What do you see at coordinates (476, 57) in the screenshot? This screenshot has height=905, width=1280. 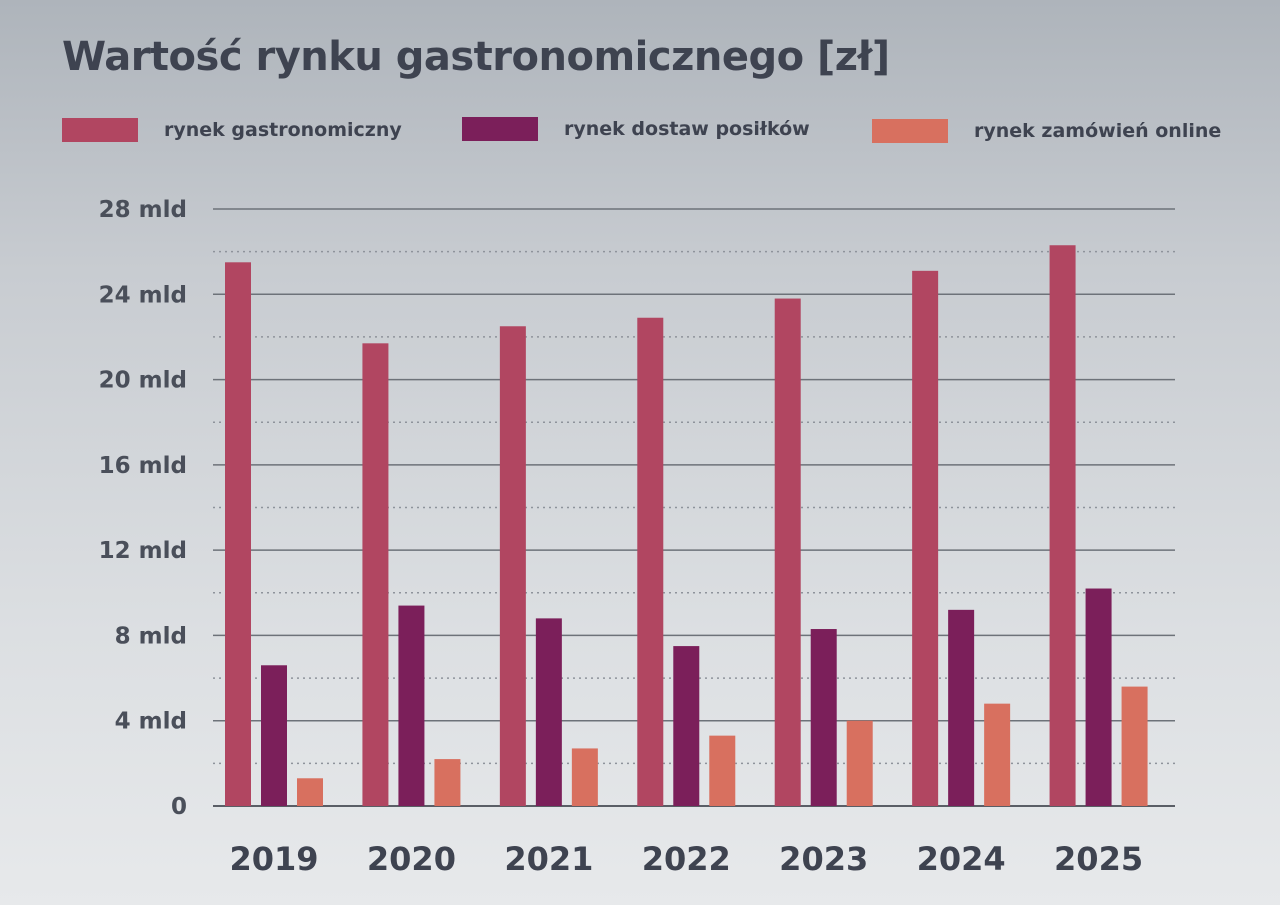 I see `chart-title: Wartość rynku gastronomicznego [zł]` at bounding box center [476, 57].